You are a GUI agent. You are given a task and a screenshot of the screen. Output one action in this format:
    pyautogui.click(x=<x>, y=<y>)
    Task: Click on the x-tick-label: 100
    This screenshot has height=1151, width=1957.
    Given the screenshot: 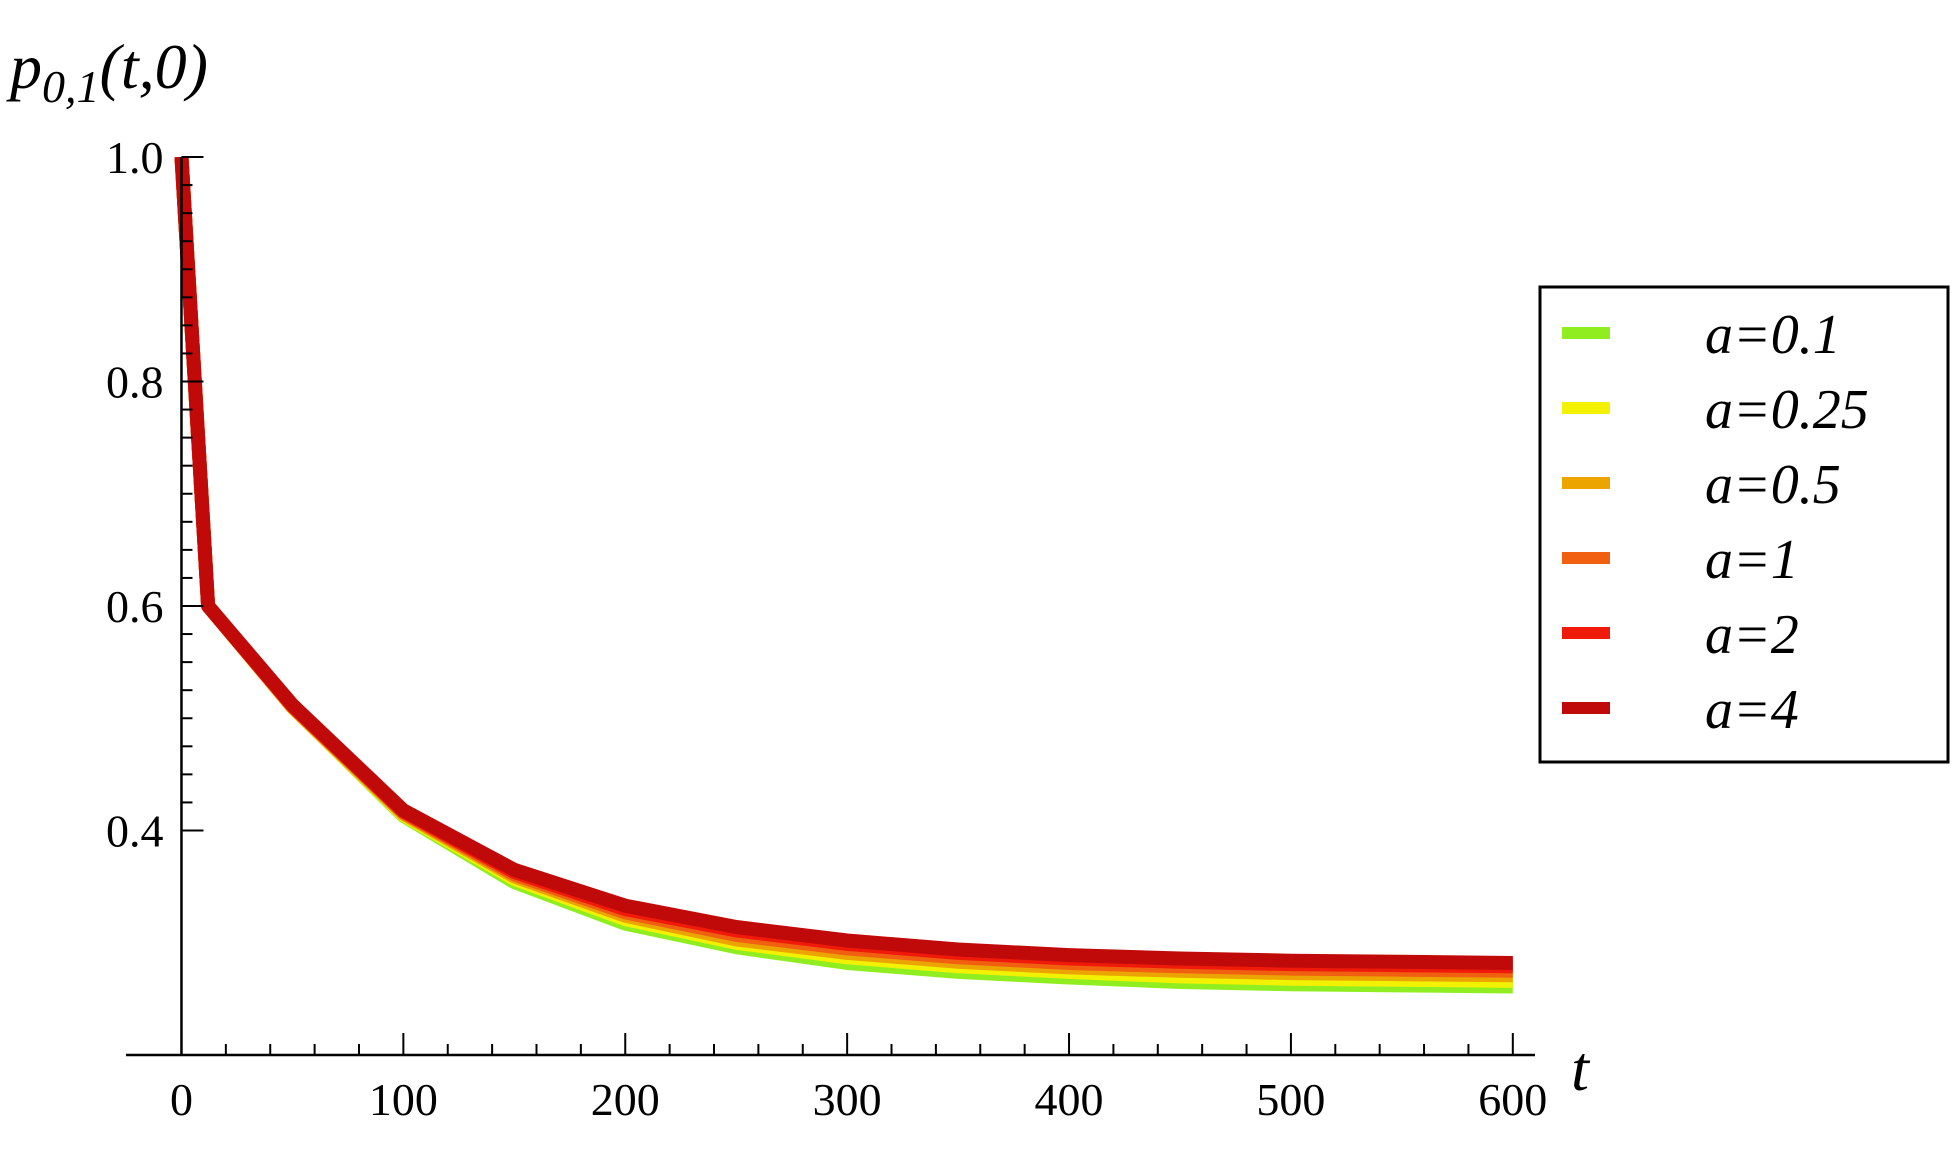 What is the action you would take?
    pyautogui.click(x=403, y=1099)
    